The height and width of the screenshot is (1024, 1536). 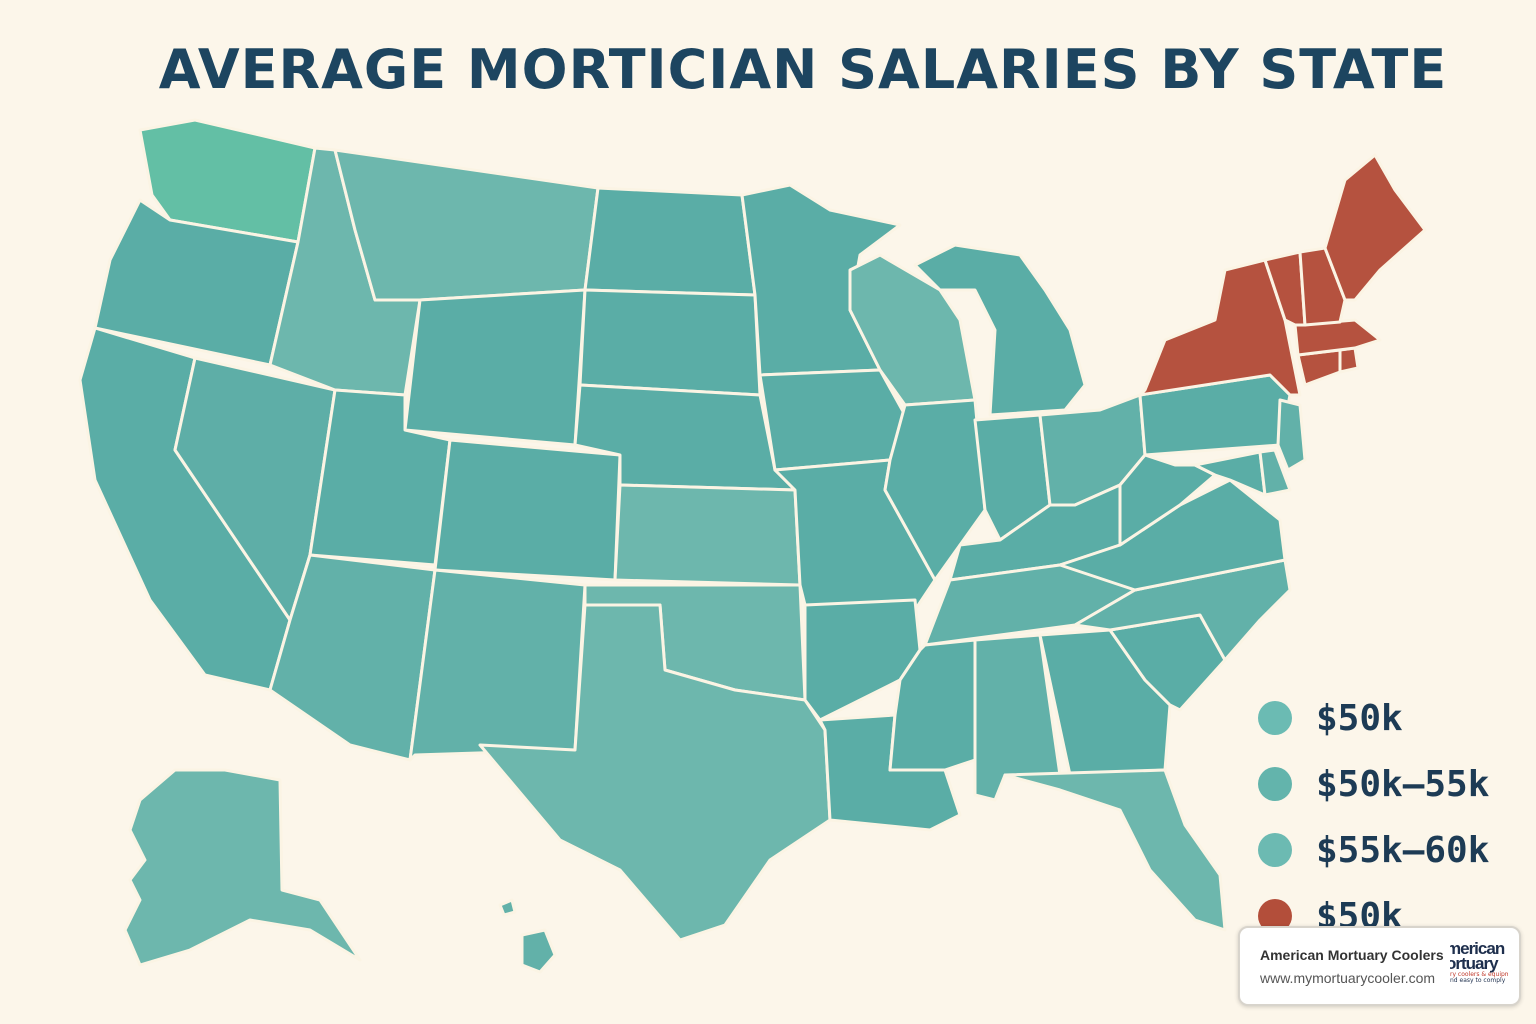 What do you see at coordinates (1403, 850) in the screenshot?
I see `legend-label: $55k–60k` at bounding box center [1403, 850].